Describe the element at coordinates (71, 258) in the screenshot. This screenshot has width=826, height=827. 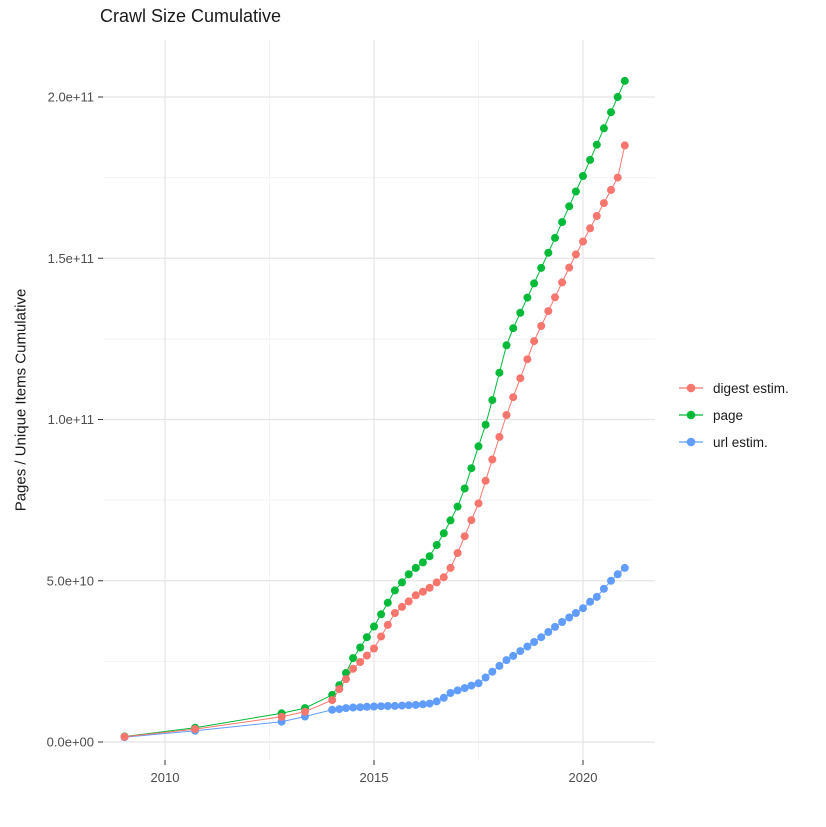
I see `y-tick-label: 1.5e+11` at that location.